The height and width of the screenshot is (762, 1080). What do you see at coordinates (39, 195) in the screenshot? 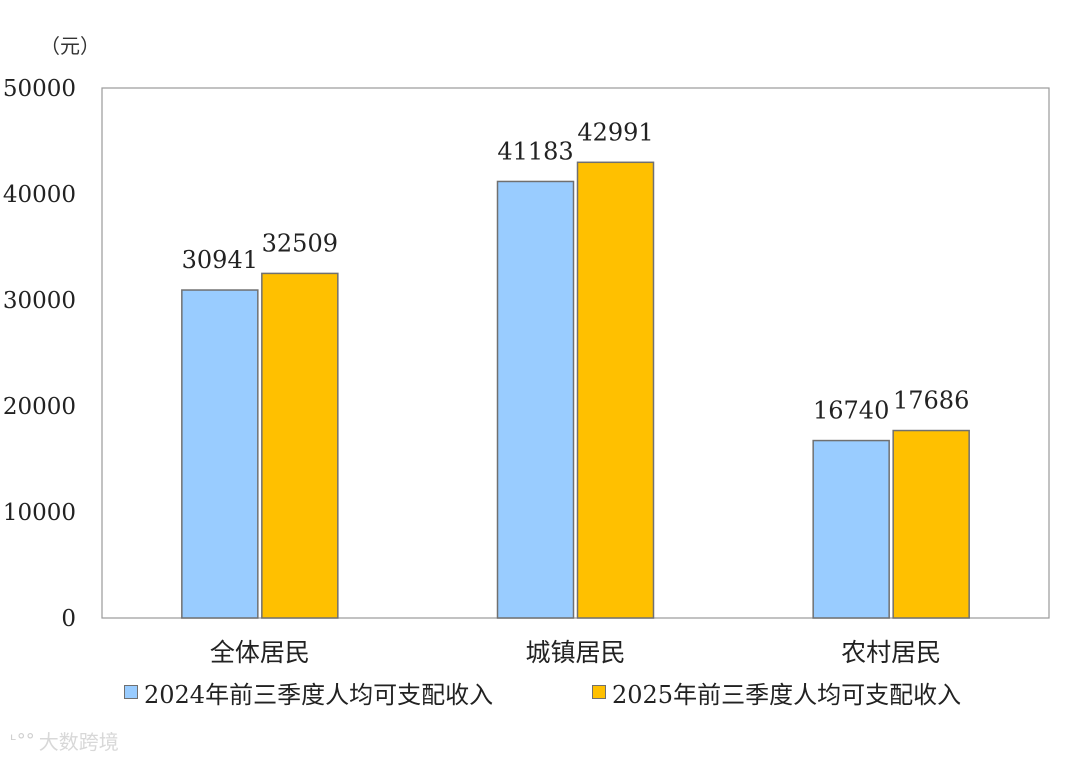
I see `y-tick-label: 40000` at bounding box center [39, 195].